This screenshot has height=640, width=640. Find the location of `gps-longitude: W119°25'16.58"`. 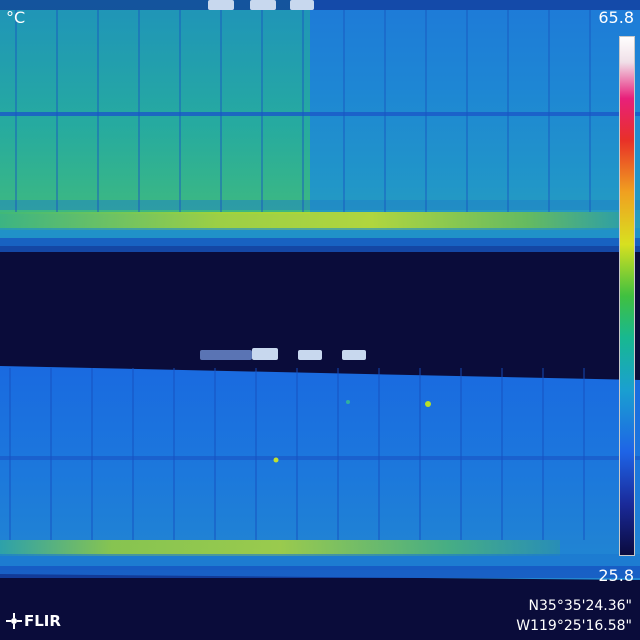

gps-longitude: W119°25'16.58" is located at coordinates (574, 626).